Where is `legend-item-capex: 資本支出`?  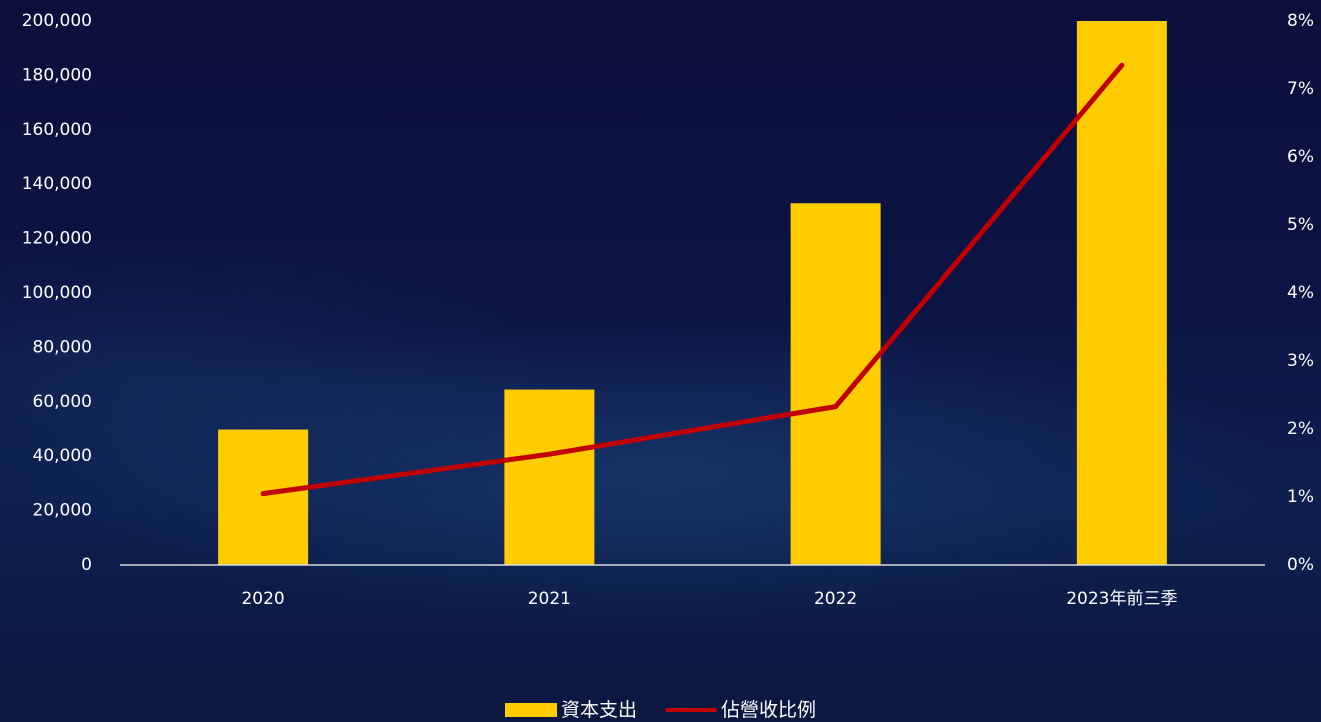 legend-item-capex: 資本支出 is located at coordinates (570, 710).